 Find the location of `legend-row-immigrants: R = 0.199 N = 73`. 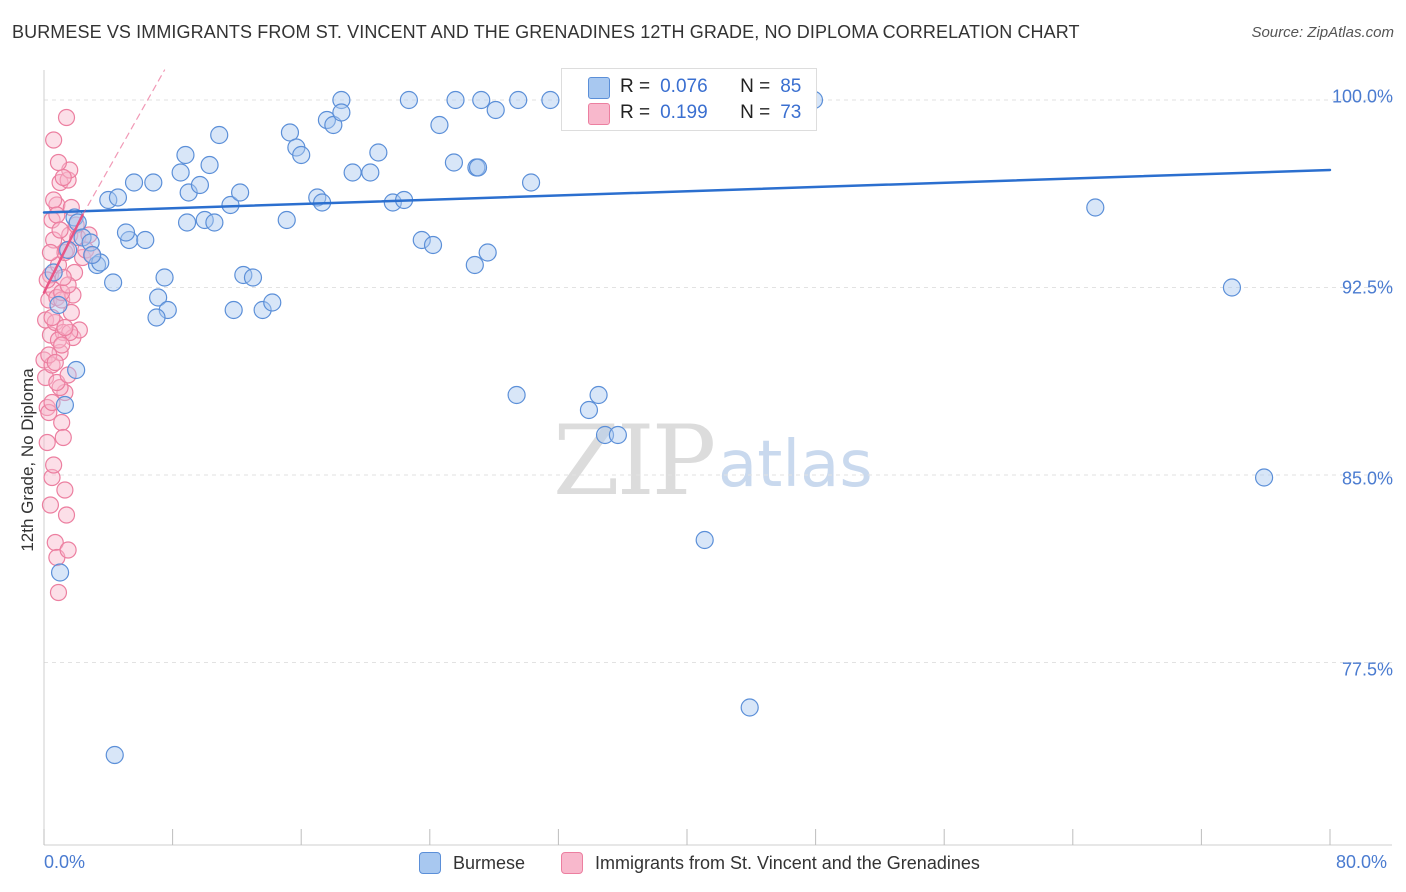

legend-row-immigrants: R = 0.199 N = 73 is located at coordinates (710, 113).